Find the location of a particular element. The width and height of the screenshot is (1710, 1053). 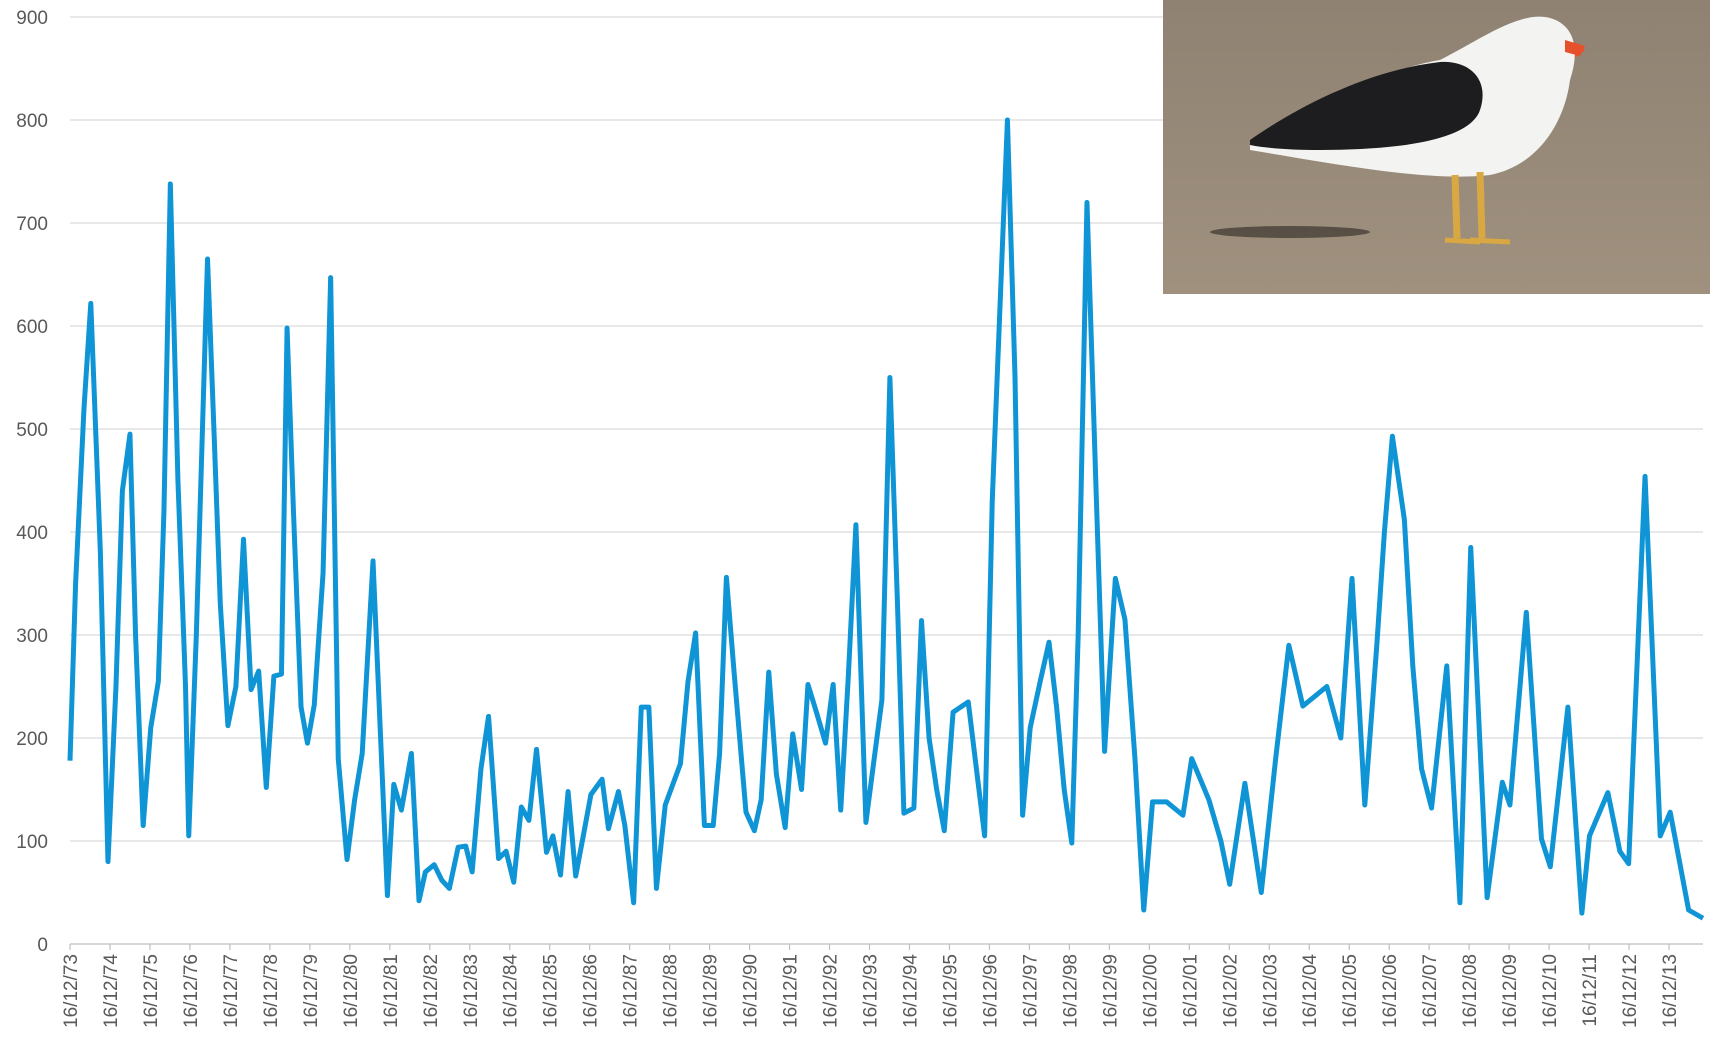

x-tick-label: 16/12/81 is located at coordinates (391, 991).